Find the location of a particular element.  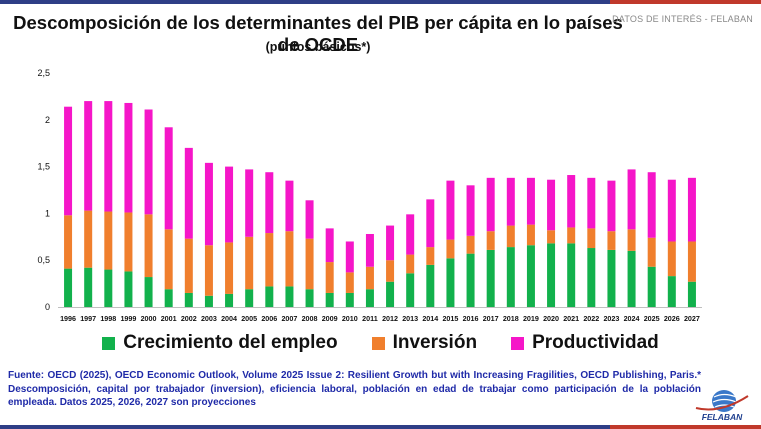

x-tick-label: 2000 is located at coordinates (149, 318).